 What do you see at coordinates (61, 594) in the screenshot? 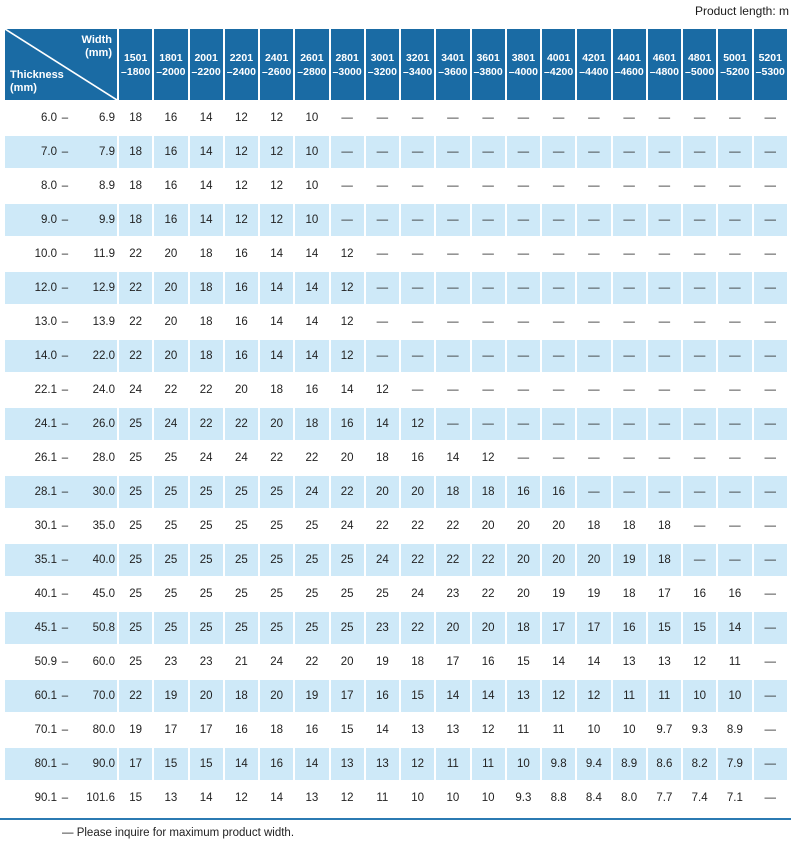
I see `thickness-range-cell: 40.1– 45.0` at bounding box center [61, 594].